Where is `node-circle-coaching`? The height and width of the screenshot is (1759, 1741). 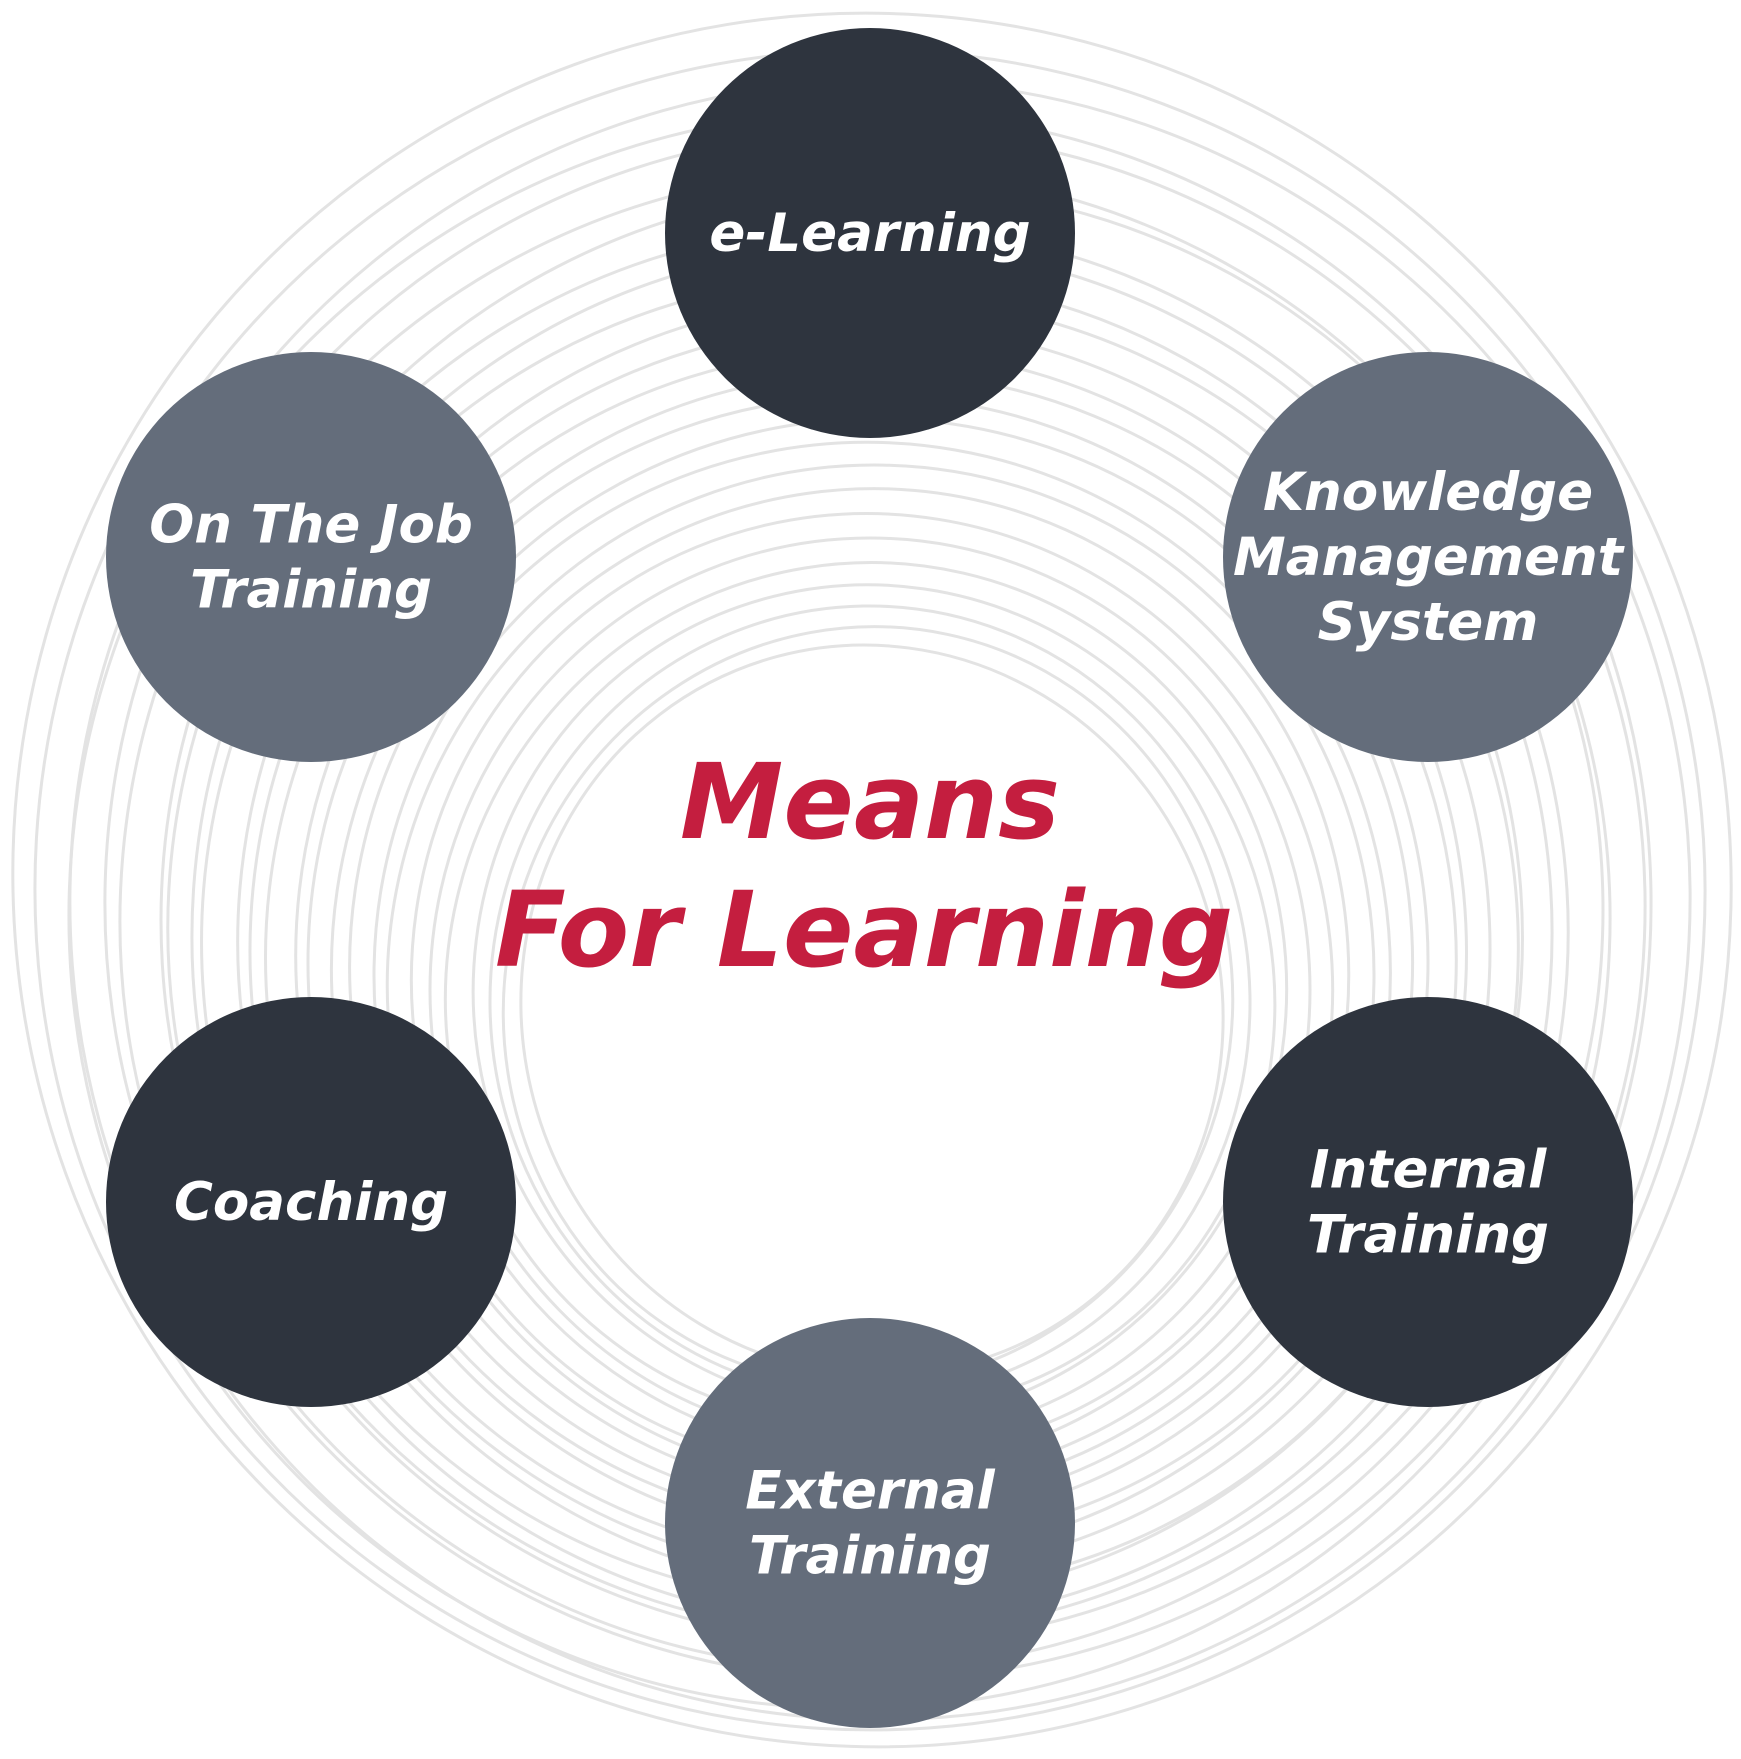
node-circle-coaching is located at coordinates (311, 1202).